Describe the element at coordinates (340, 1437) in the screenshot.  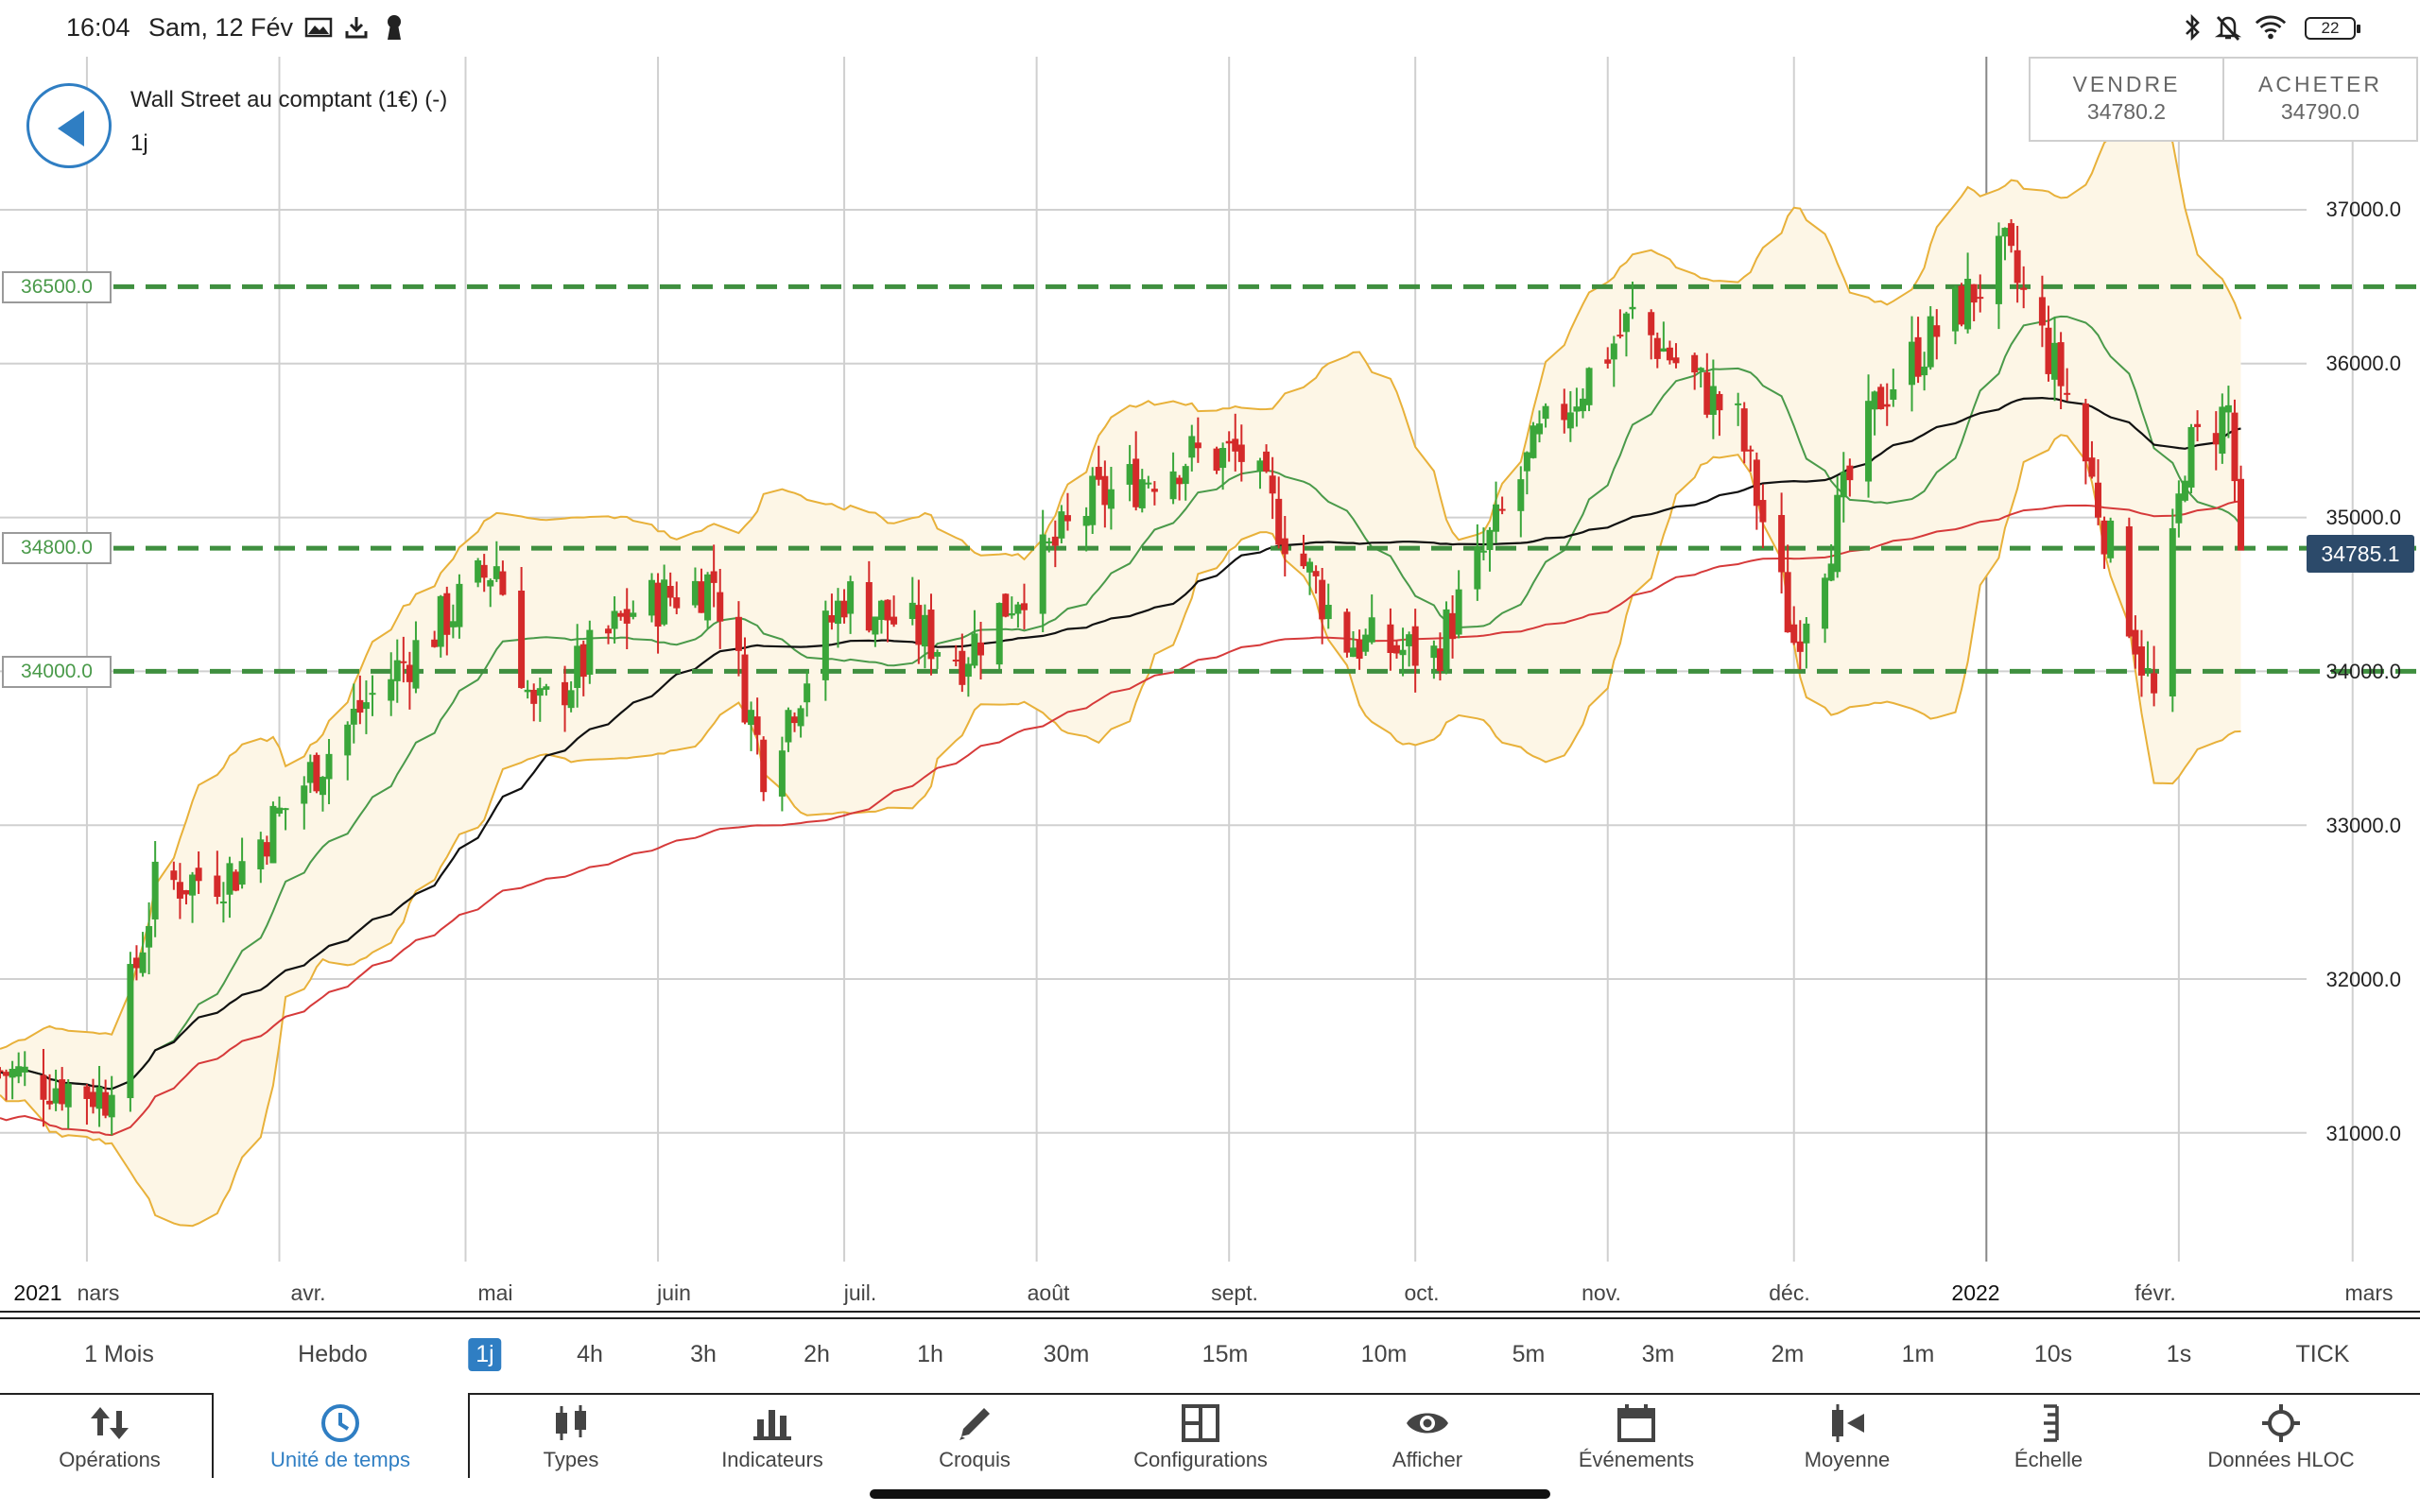
I see `toolbar-timeframe: Unité de temps` at that location.